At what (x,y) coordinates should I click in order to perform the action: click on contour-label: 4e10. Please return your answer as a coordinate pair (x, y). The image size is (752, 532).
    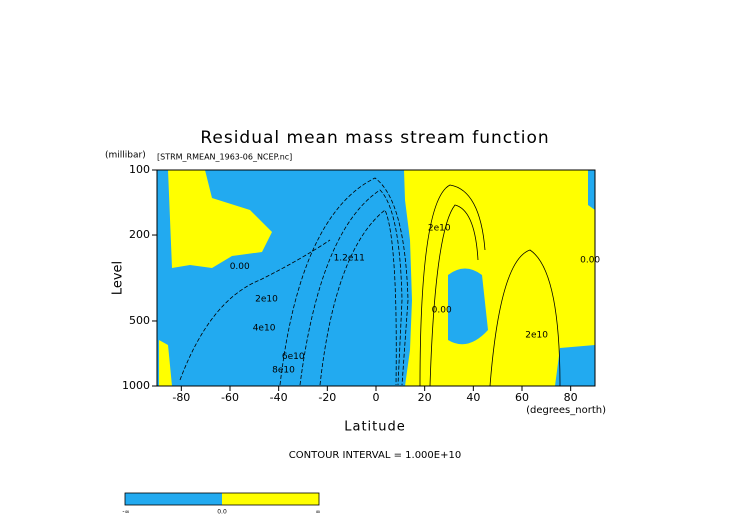
    Looking at the image, I should click on (264, 329).